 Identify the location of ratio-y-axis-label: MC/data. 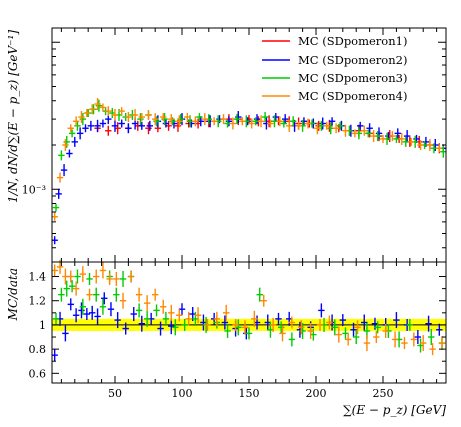
(13, 294).